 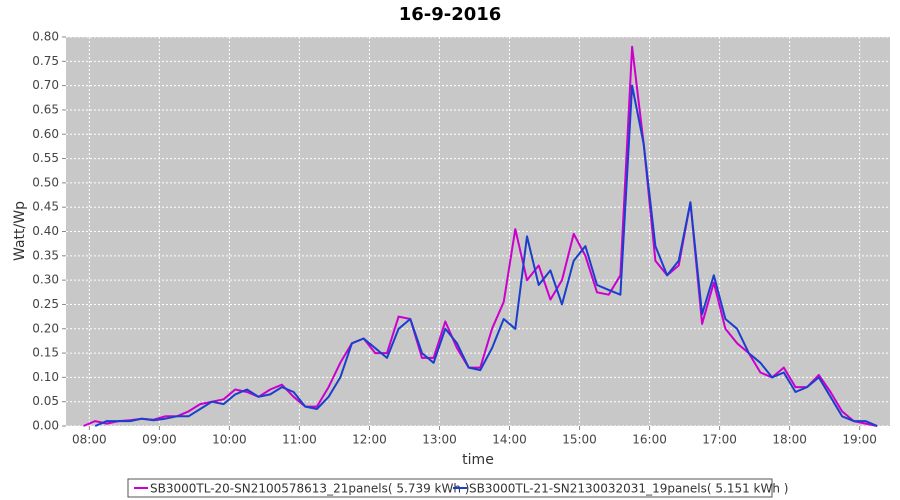 I want to click on x-tick-label: 11:00, so click(x=299, y=440).